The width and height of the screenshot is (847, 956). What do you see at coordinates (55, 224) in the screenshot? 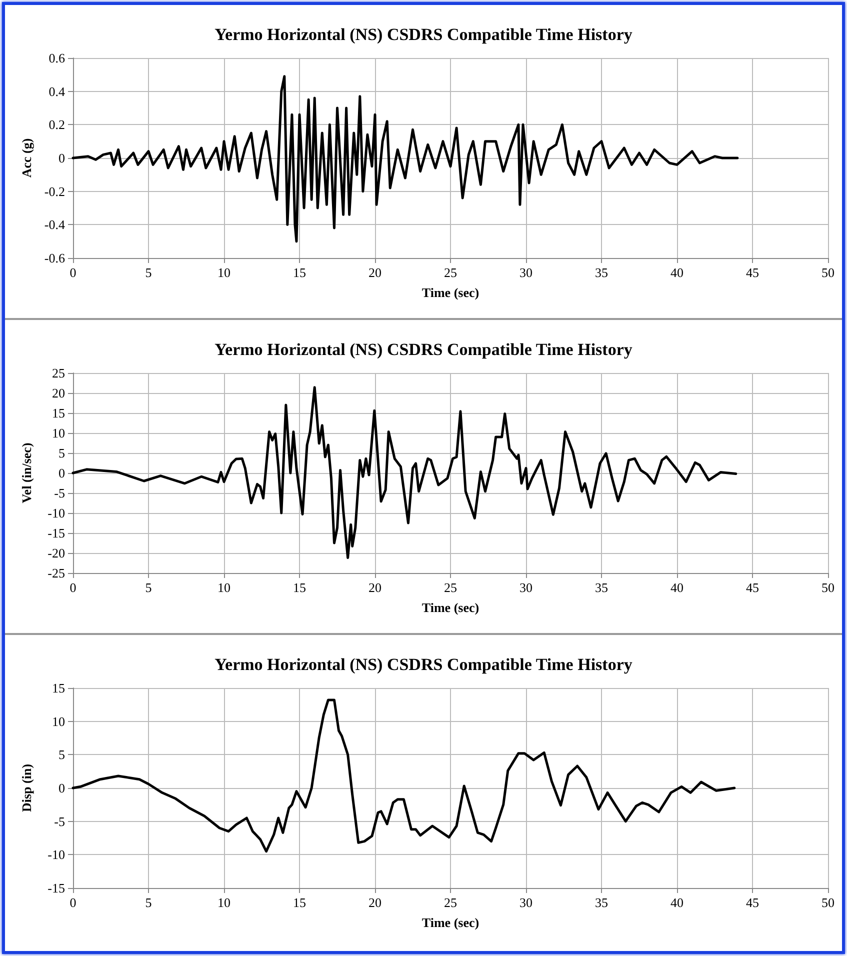
I see `y-tick-label: -0.4` at bounding box center [55, 224].